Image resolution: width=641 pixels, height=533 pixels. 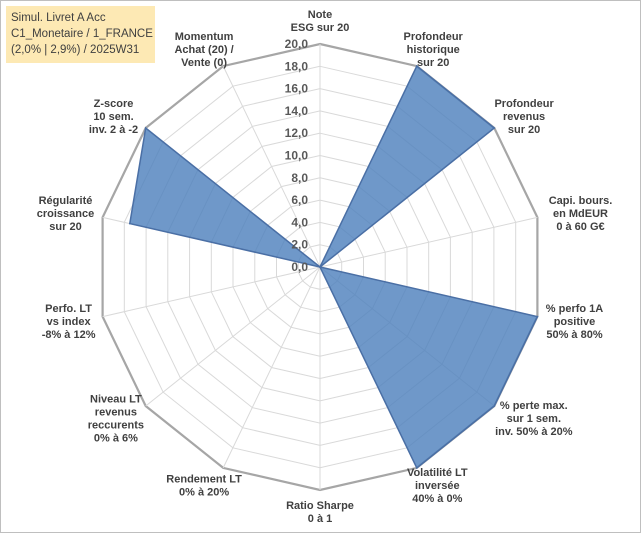 I want to click on axis-label-line: 0% à 6%, so click(x=116, y=438).